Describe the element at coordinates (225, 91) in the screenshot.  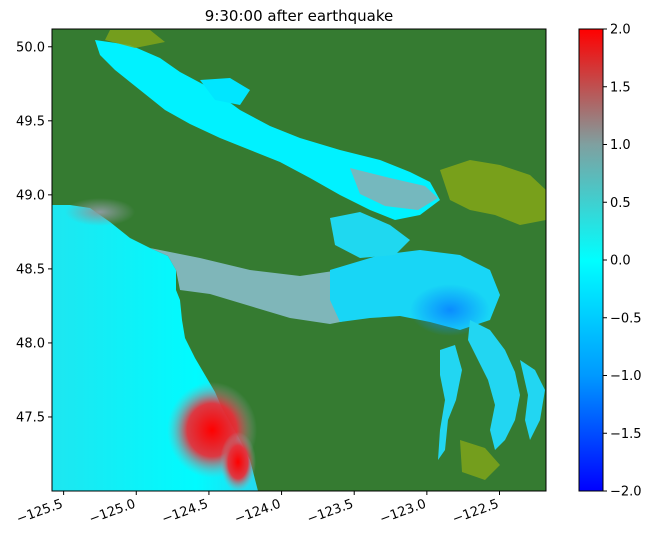
I see `inlet-north` at that location.